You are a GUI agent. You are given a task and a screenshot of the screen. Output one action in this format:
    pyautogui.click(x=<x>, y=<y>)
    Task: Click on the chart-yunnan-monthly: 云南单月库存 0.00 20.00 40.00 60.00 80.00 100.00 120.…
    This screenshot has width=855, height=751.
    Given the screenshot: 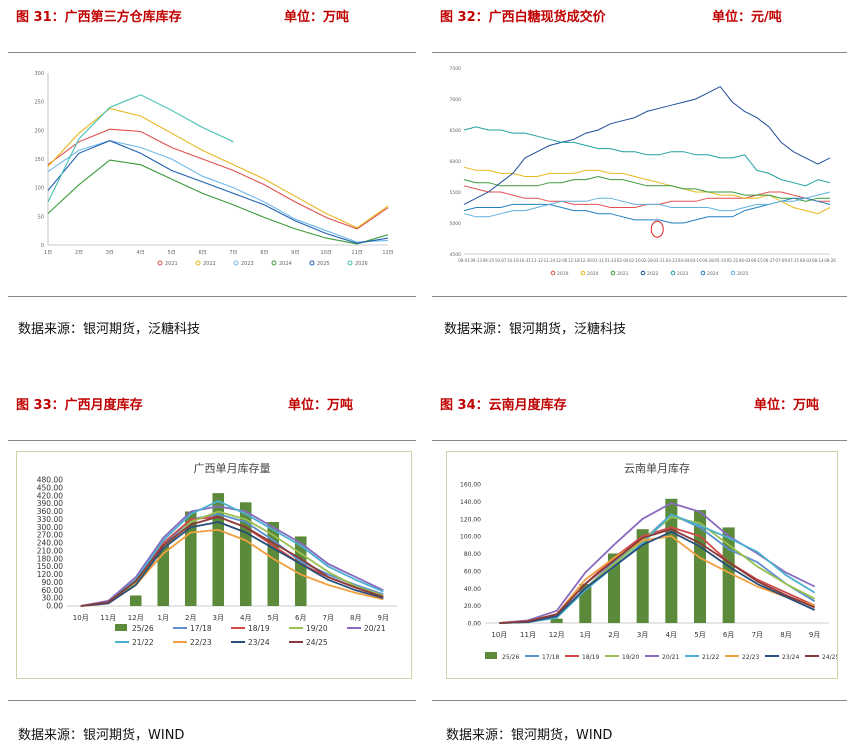 What is the action you would take?
    pyautogui.click(x=648, y=561)
    